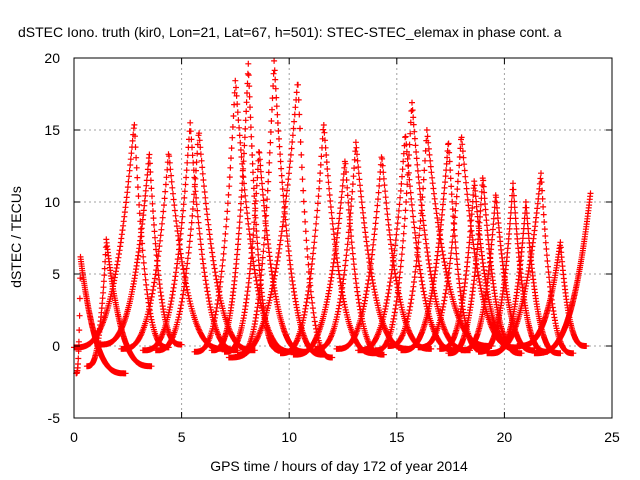 The width and height of the screenshot is (640, 480). I want to click on x-axis-label: GPS time / hours of day 172 of year 2014, so click(339, 466).